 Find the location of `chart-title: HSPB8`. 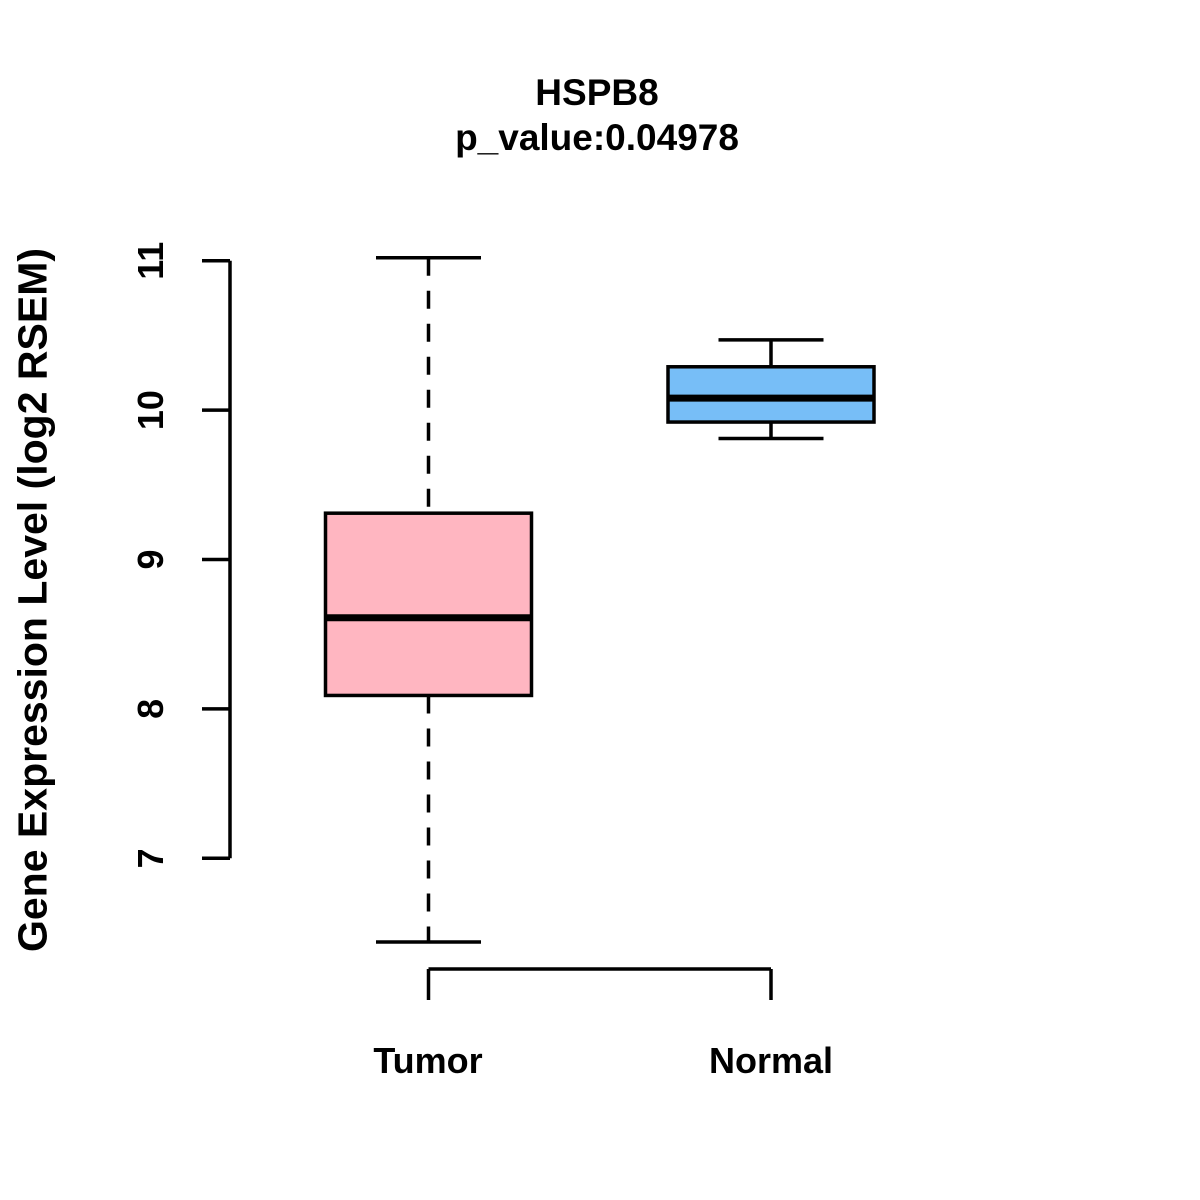

chart-title: HSPB8 is located at coordinates (597, 92).